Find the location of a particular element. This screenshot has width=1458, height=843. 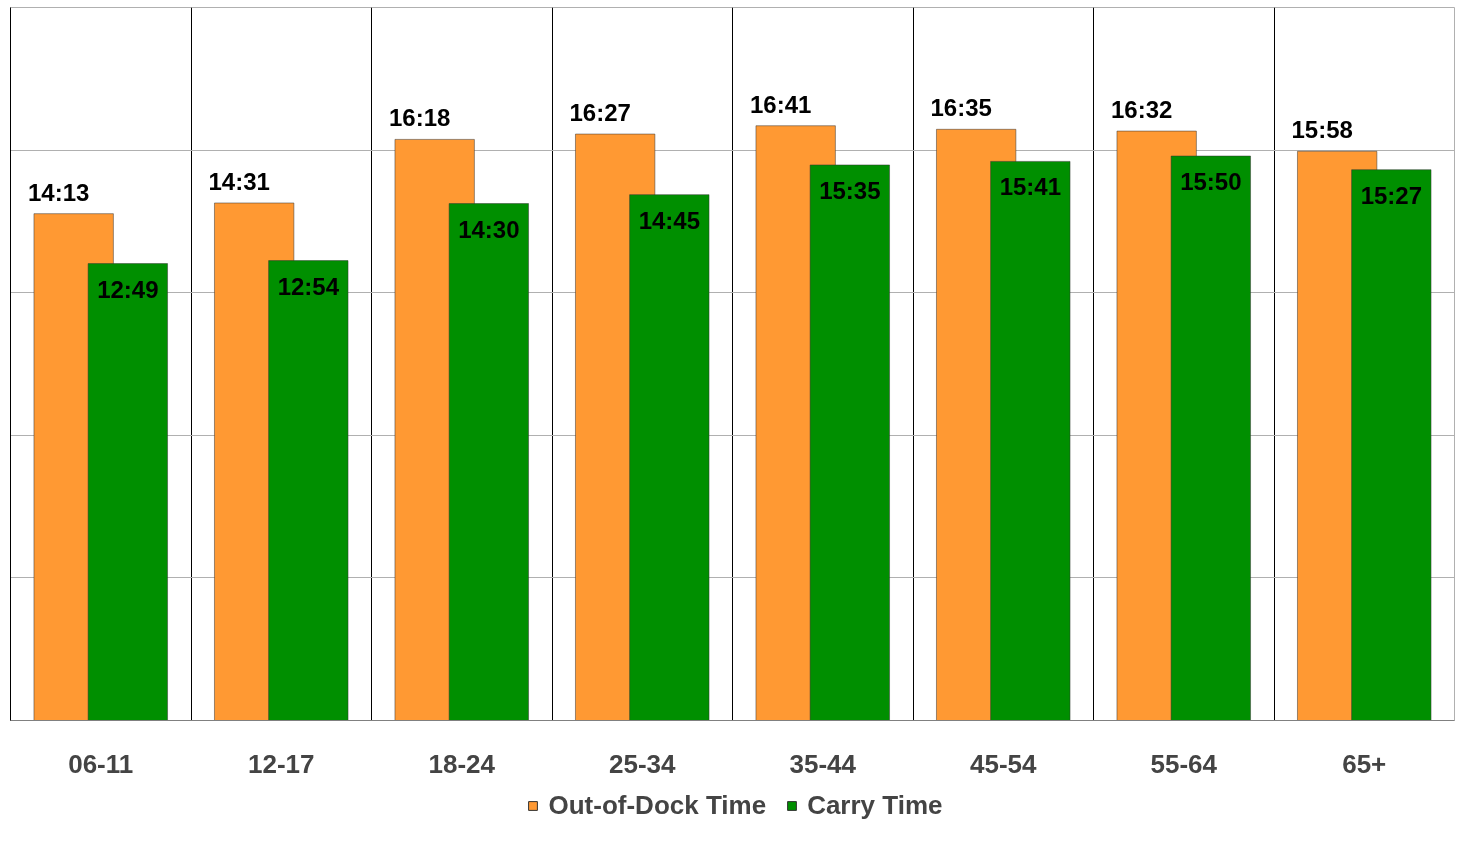

data-label: 16:27 is located at coordinates (600, 113).